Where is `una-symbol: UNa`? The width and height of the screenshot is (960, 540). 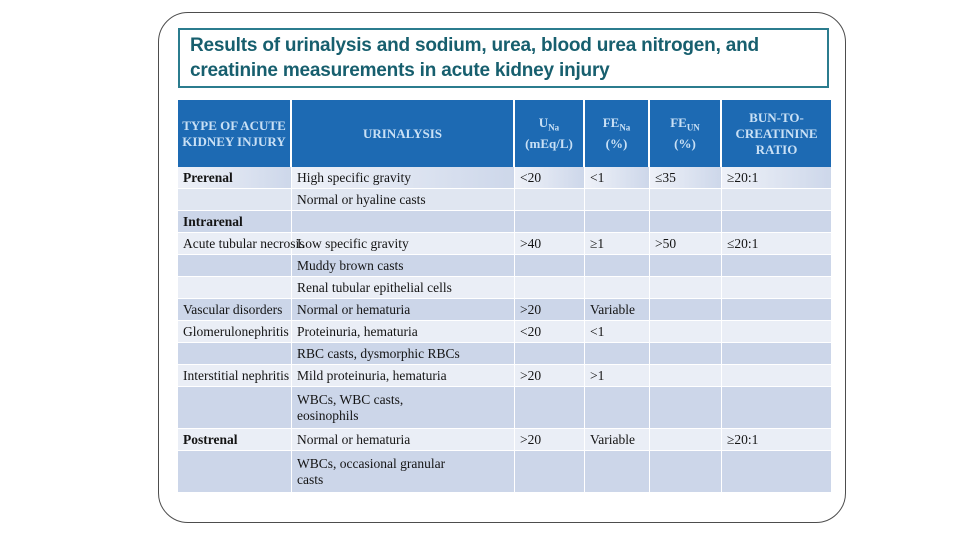 una-symbol: UNa is located at coordinates (549, 124).